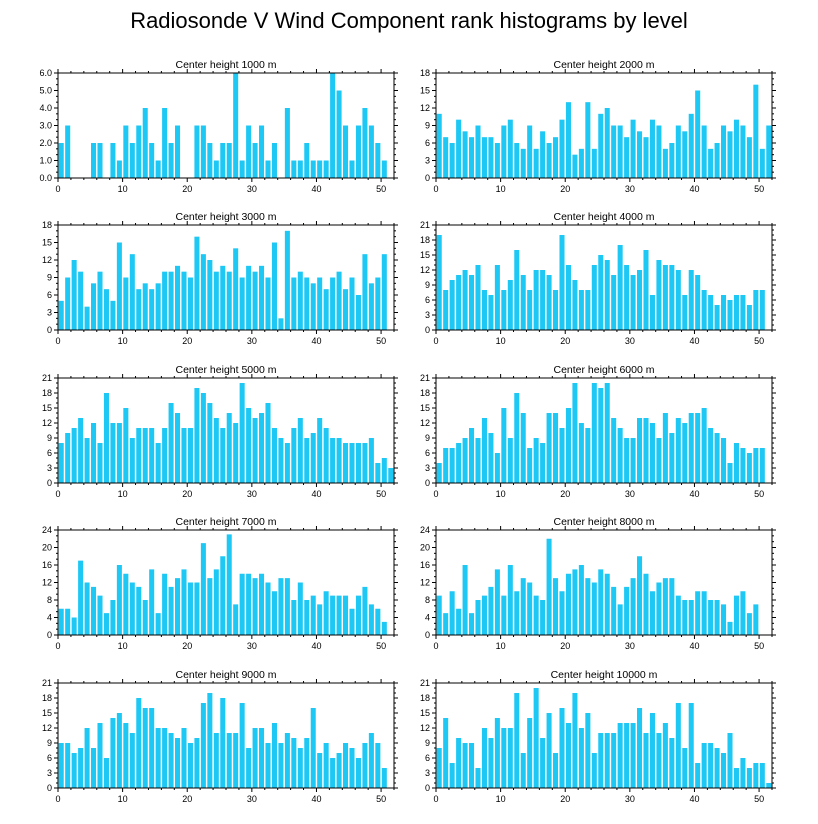  I want to click on panel-title: Center height 10000 m, so click(604, 675).